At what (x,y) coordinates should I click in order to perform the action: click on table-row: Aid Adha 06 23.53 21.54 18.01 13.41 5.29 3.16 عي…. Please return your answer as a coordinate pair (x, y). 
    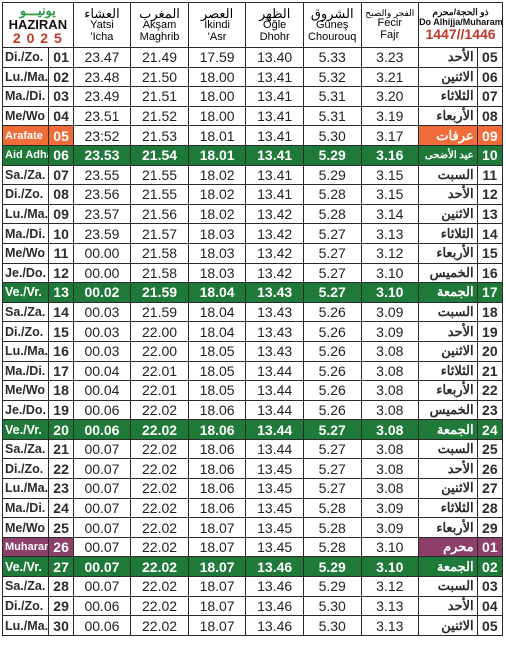
    Looking at the image, I should click on (252, 155).